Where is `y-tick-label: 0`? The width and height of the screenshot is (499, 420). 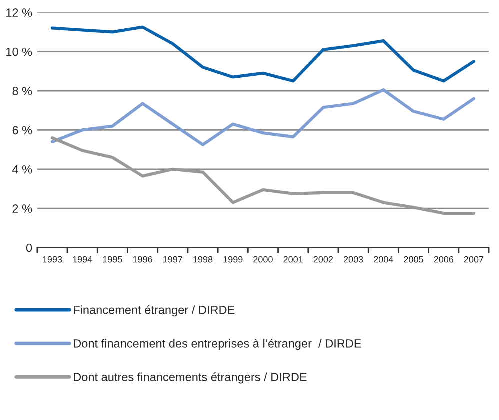
y-tick-label: 0 is located at coordinates (29, 248).